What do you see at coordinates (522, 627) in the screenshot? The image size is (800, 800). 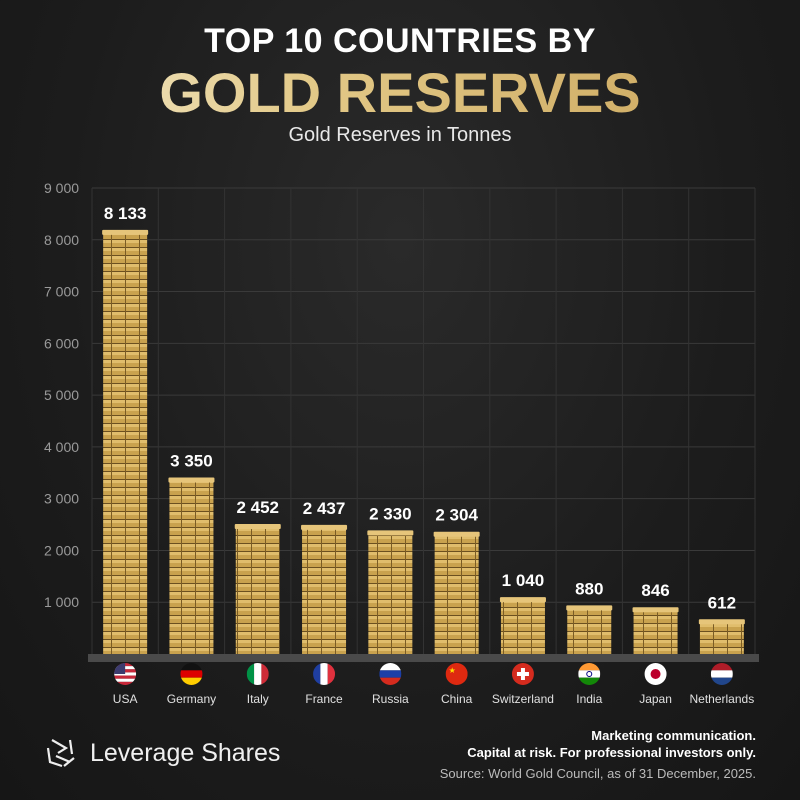 I see `bar-switzerland` at bounding box center [522, 627].